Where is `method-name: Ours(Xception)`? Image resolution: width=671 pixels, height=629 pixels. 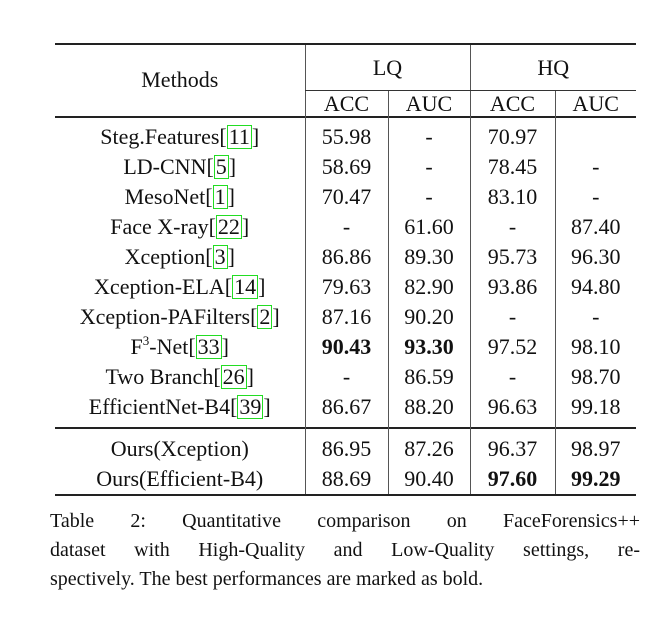 method-name: Ours(Xception) is located at coordinates (180, 449).